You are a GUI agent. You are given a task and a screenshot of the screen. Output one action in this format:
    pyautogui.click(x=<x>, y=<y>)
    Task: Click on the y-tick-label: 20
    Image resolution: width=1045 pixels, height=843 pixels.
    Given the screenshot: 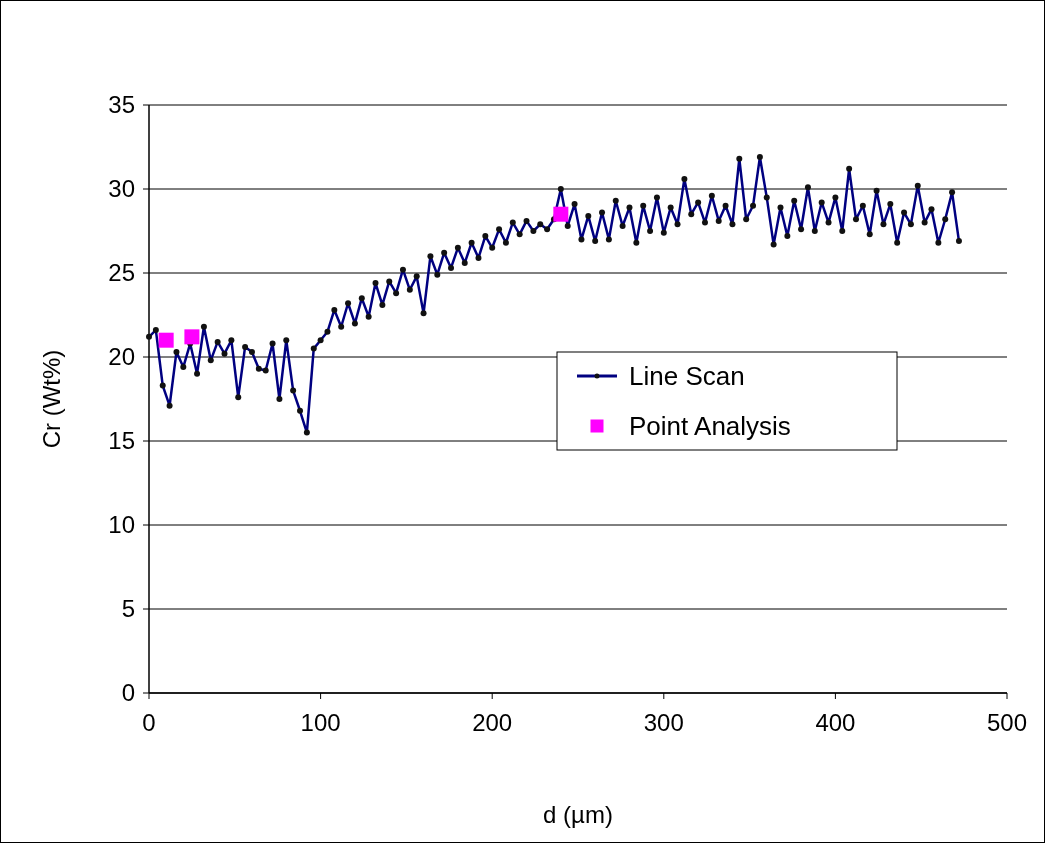 What is the action you would take?
    pyautogui.click(x=121, y=357)
    